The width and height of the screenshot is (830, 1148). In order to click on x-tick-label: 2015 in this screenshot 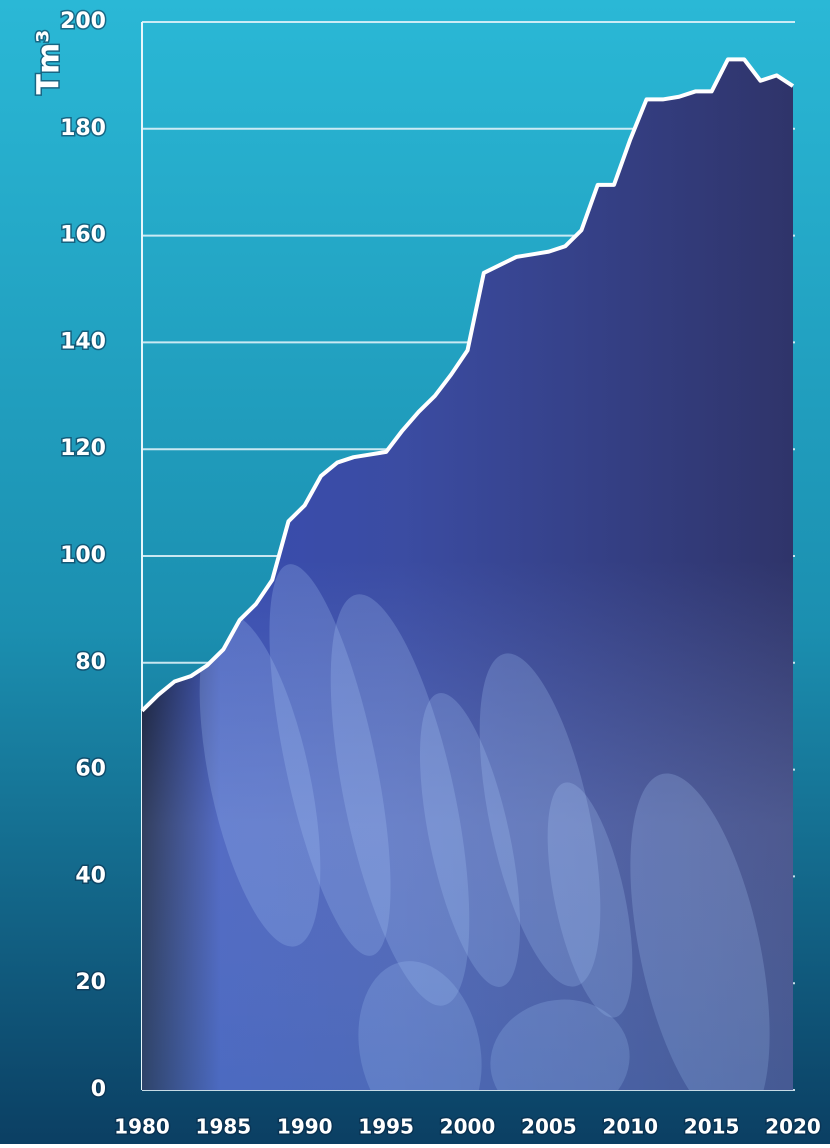, I will do `click(712, 1127)`.